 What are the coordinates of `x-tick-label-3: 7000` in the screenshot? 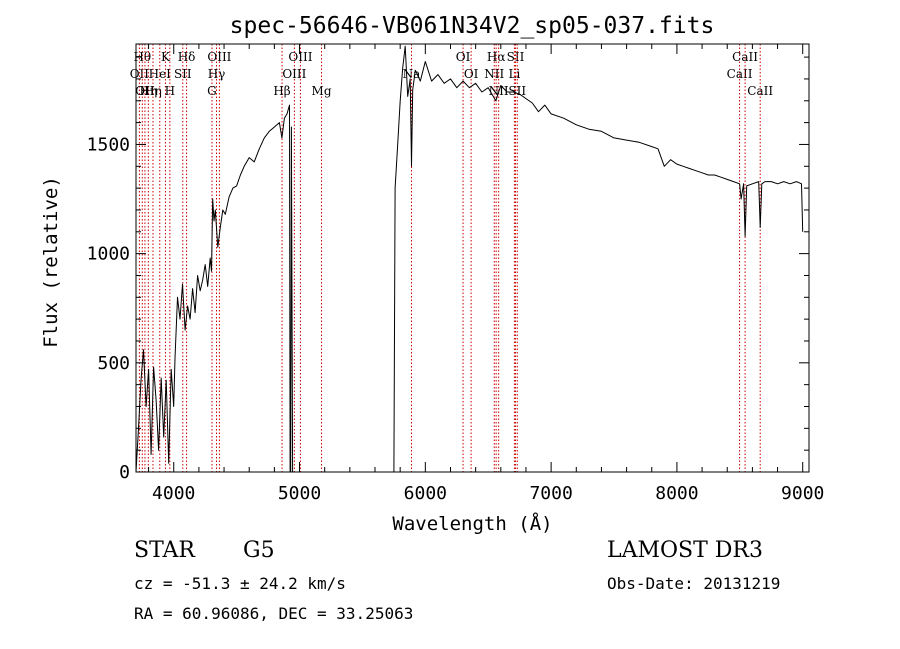 It's located at (550, 493).